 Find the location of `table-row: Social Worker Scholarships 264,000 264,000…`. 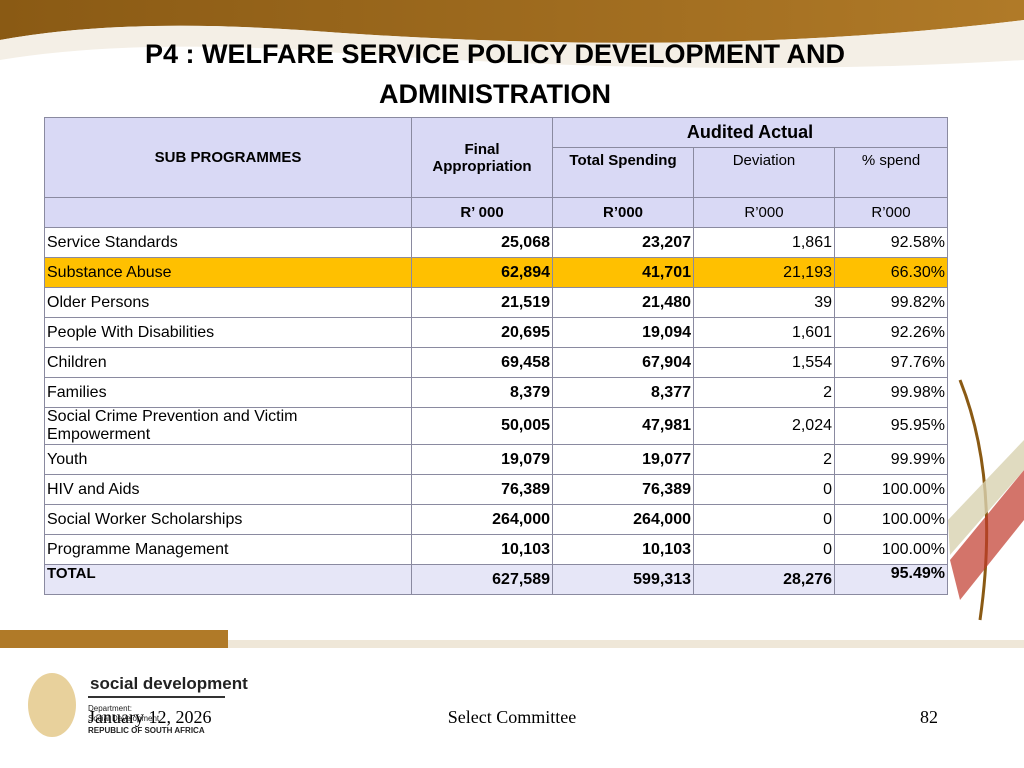

table-row: Social Worker Scholarships 264,000 264,000… is located at coordinates (496, 519).